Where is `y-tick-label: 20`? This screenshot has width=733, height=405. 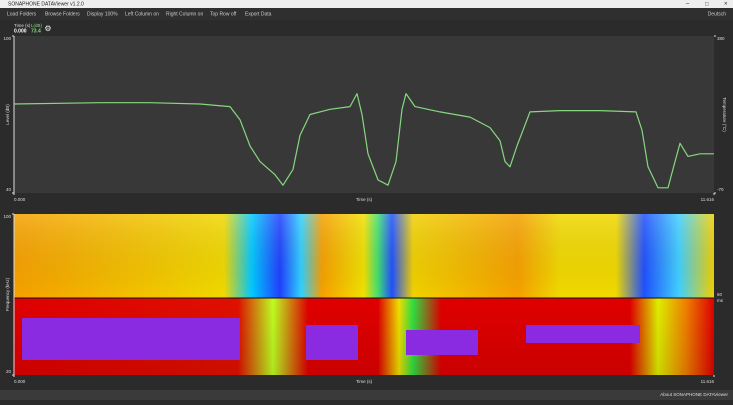
y-tick-label: 20 is located at coordinates (9, 371).